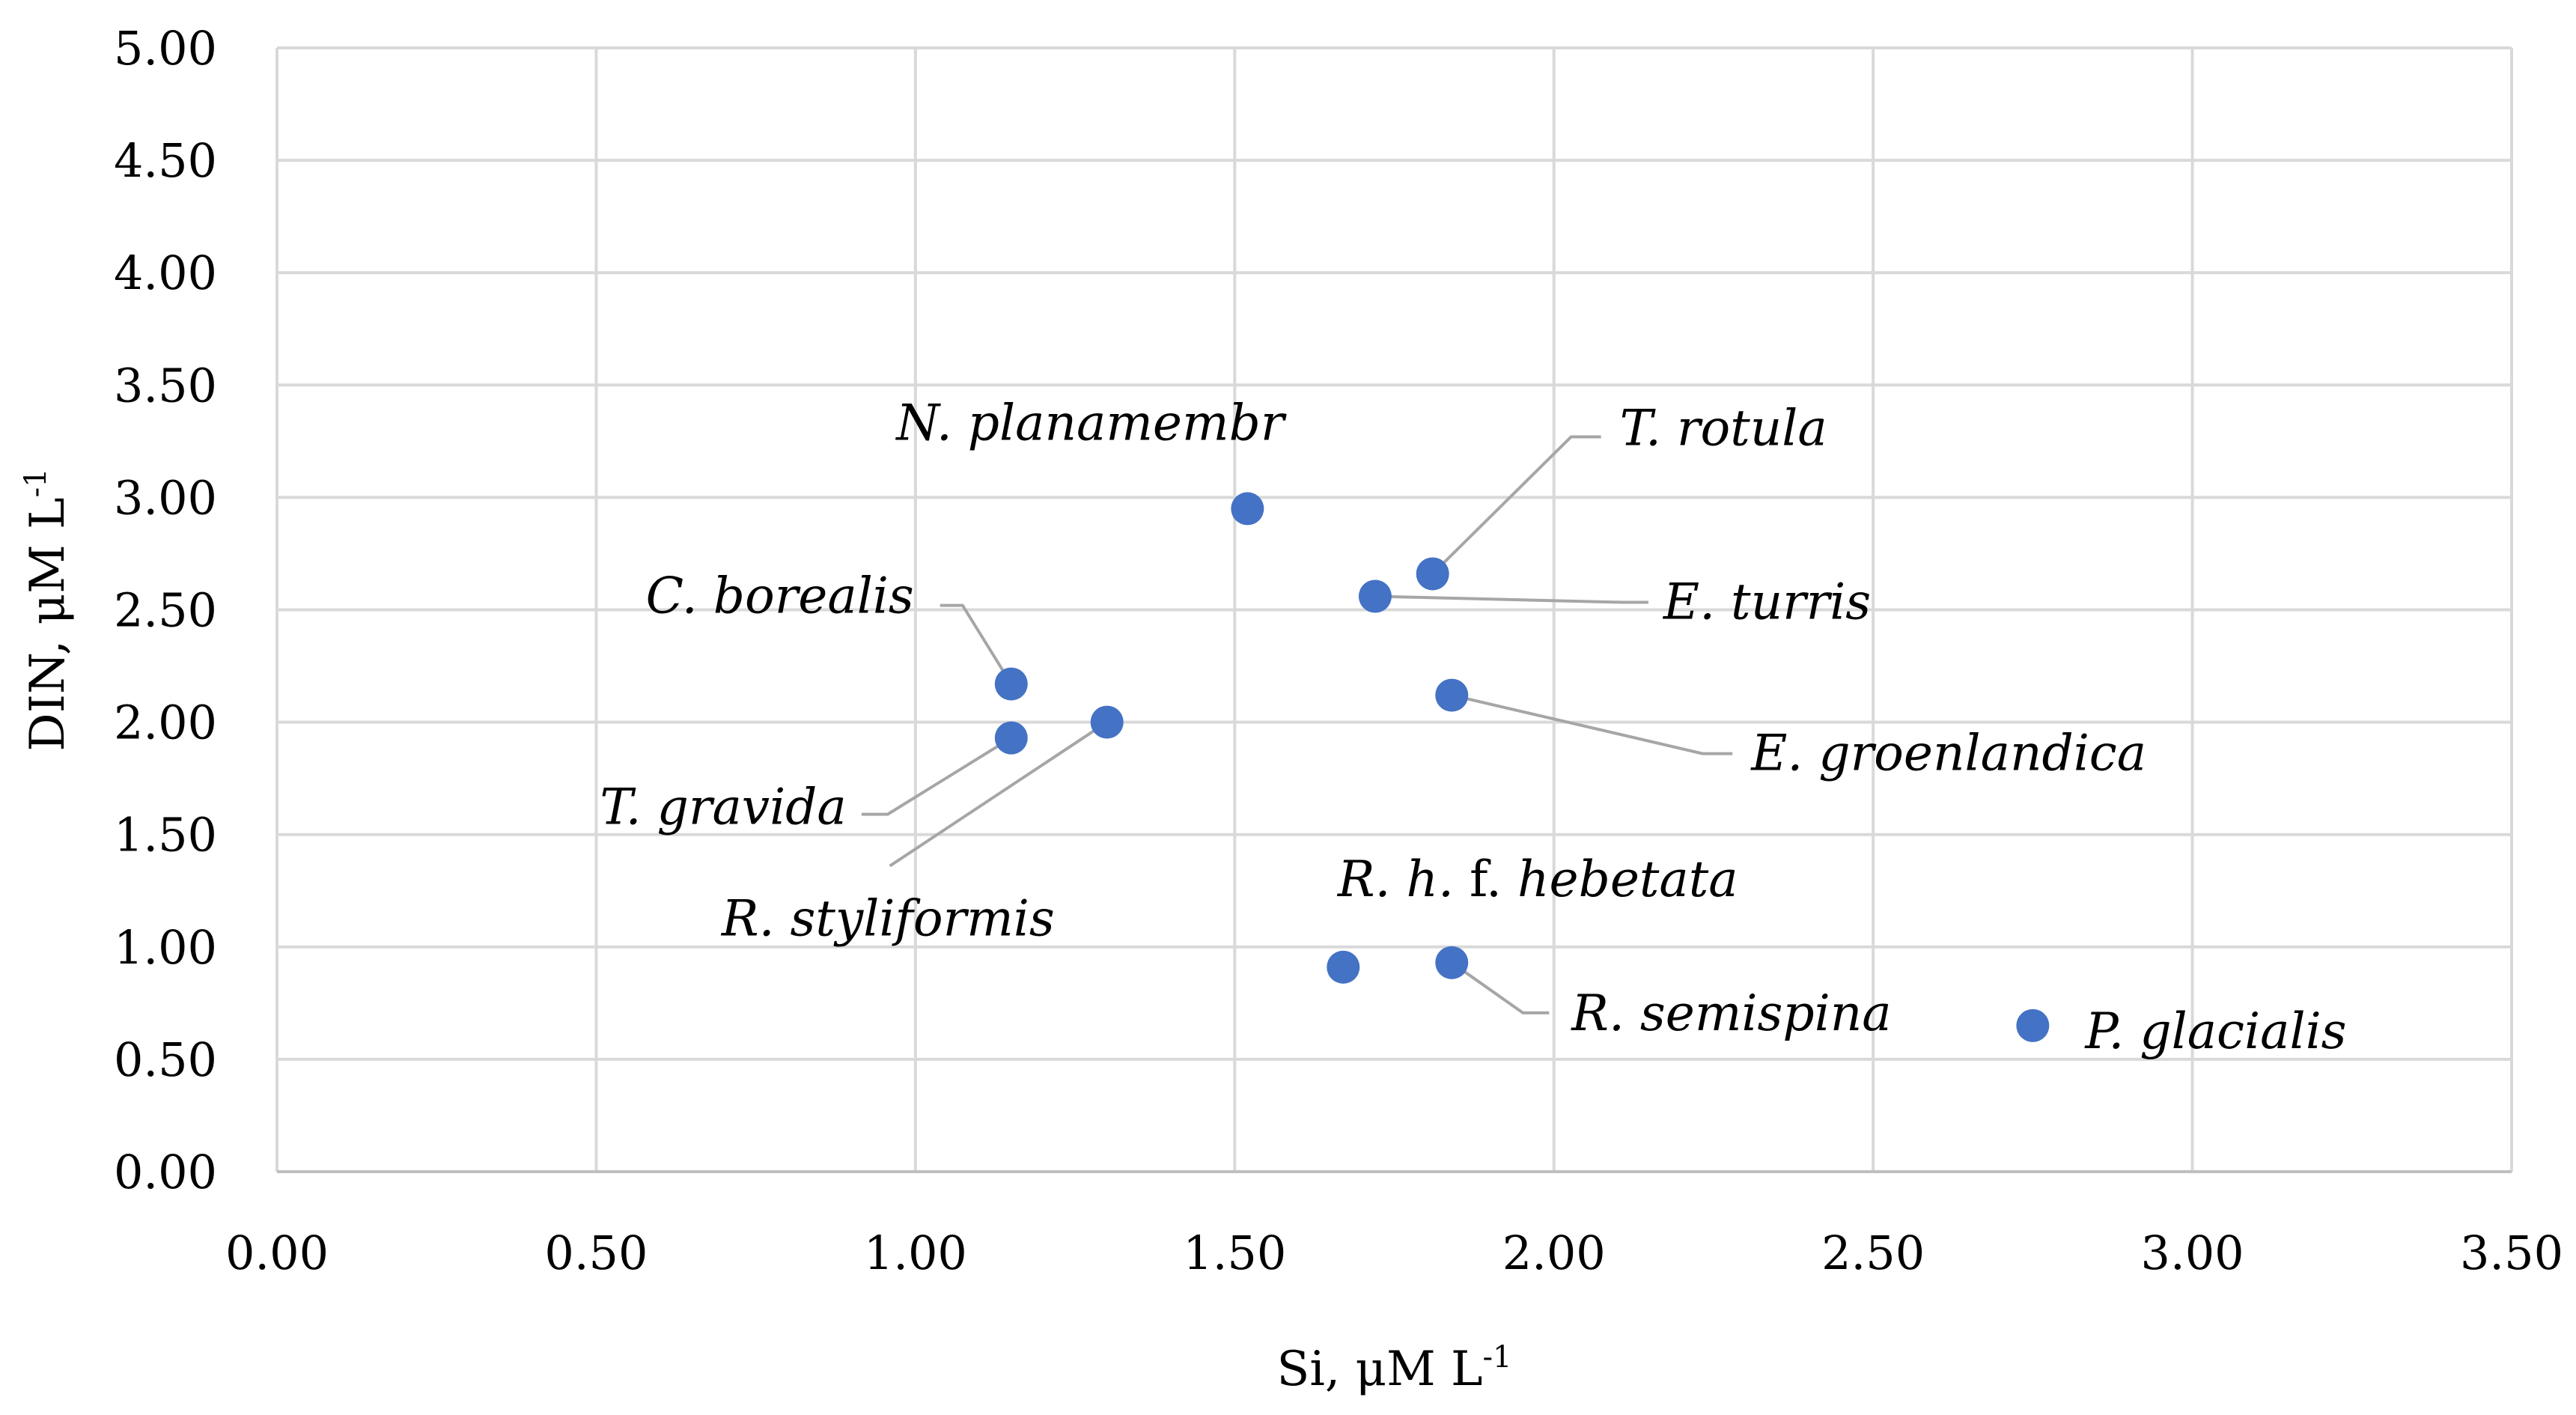 This screenshot has width=2576, height=1415. I want to click on point-label-part: f., so click(1486, 879).